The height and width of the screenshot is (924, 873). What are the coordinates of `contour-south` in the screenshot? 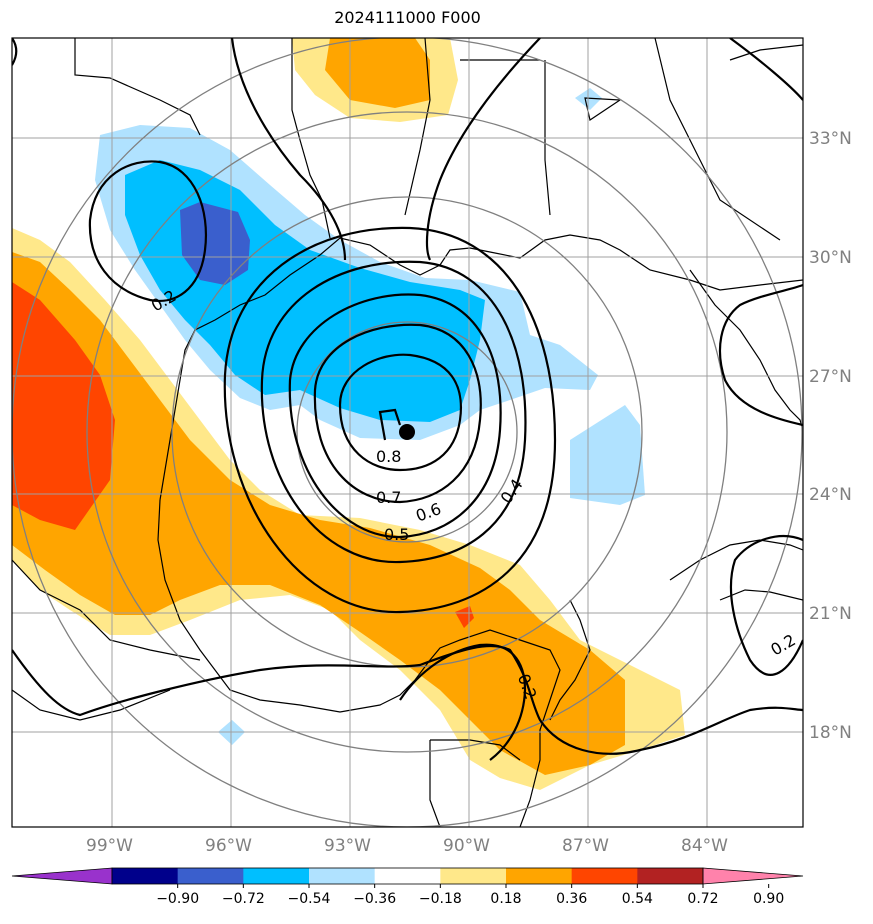 It's located at (407, 699).